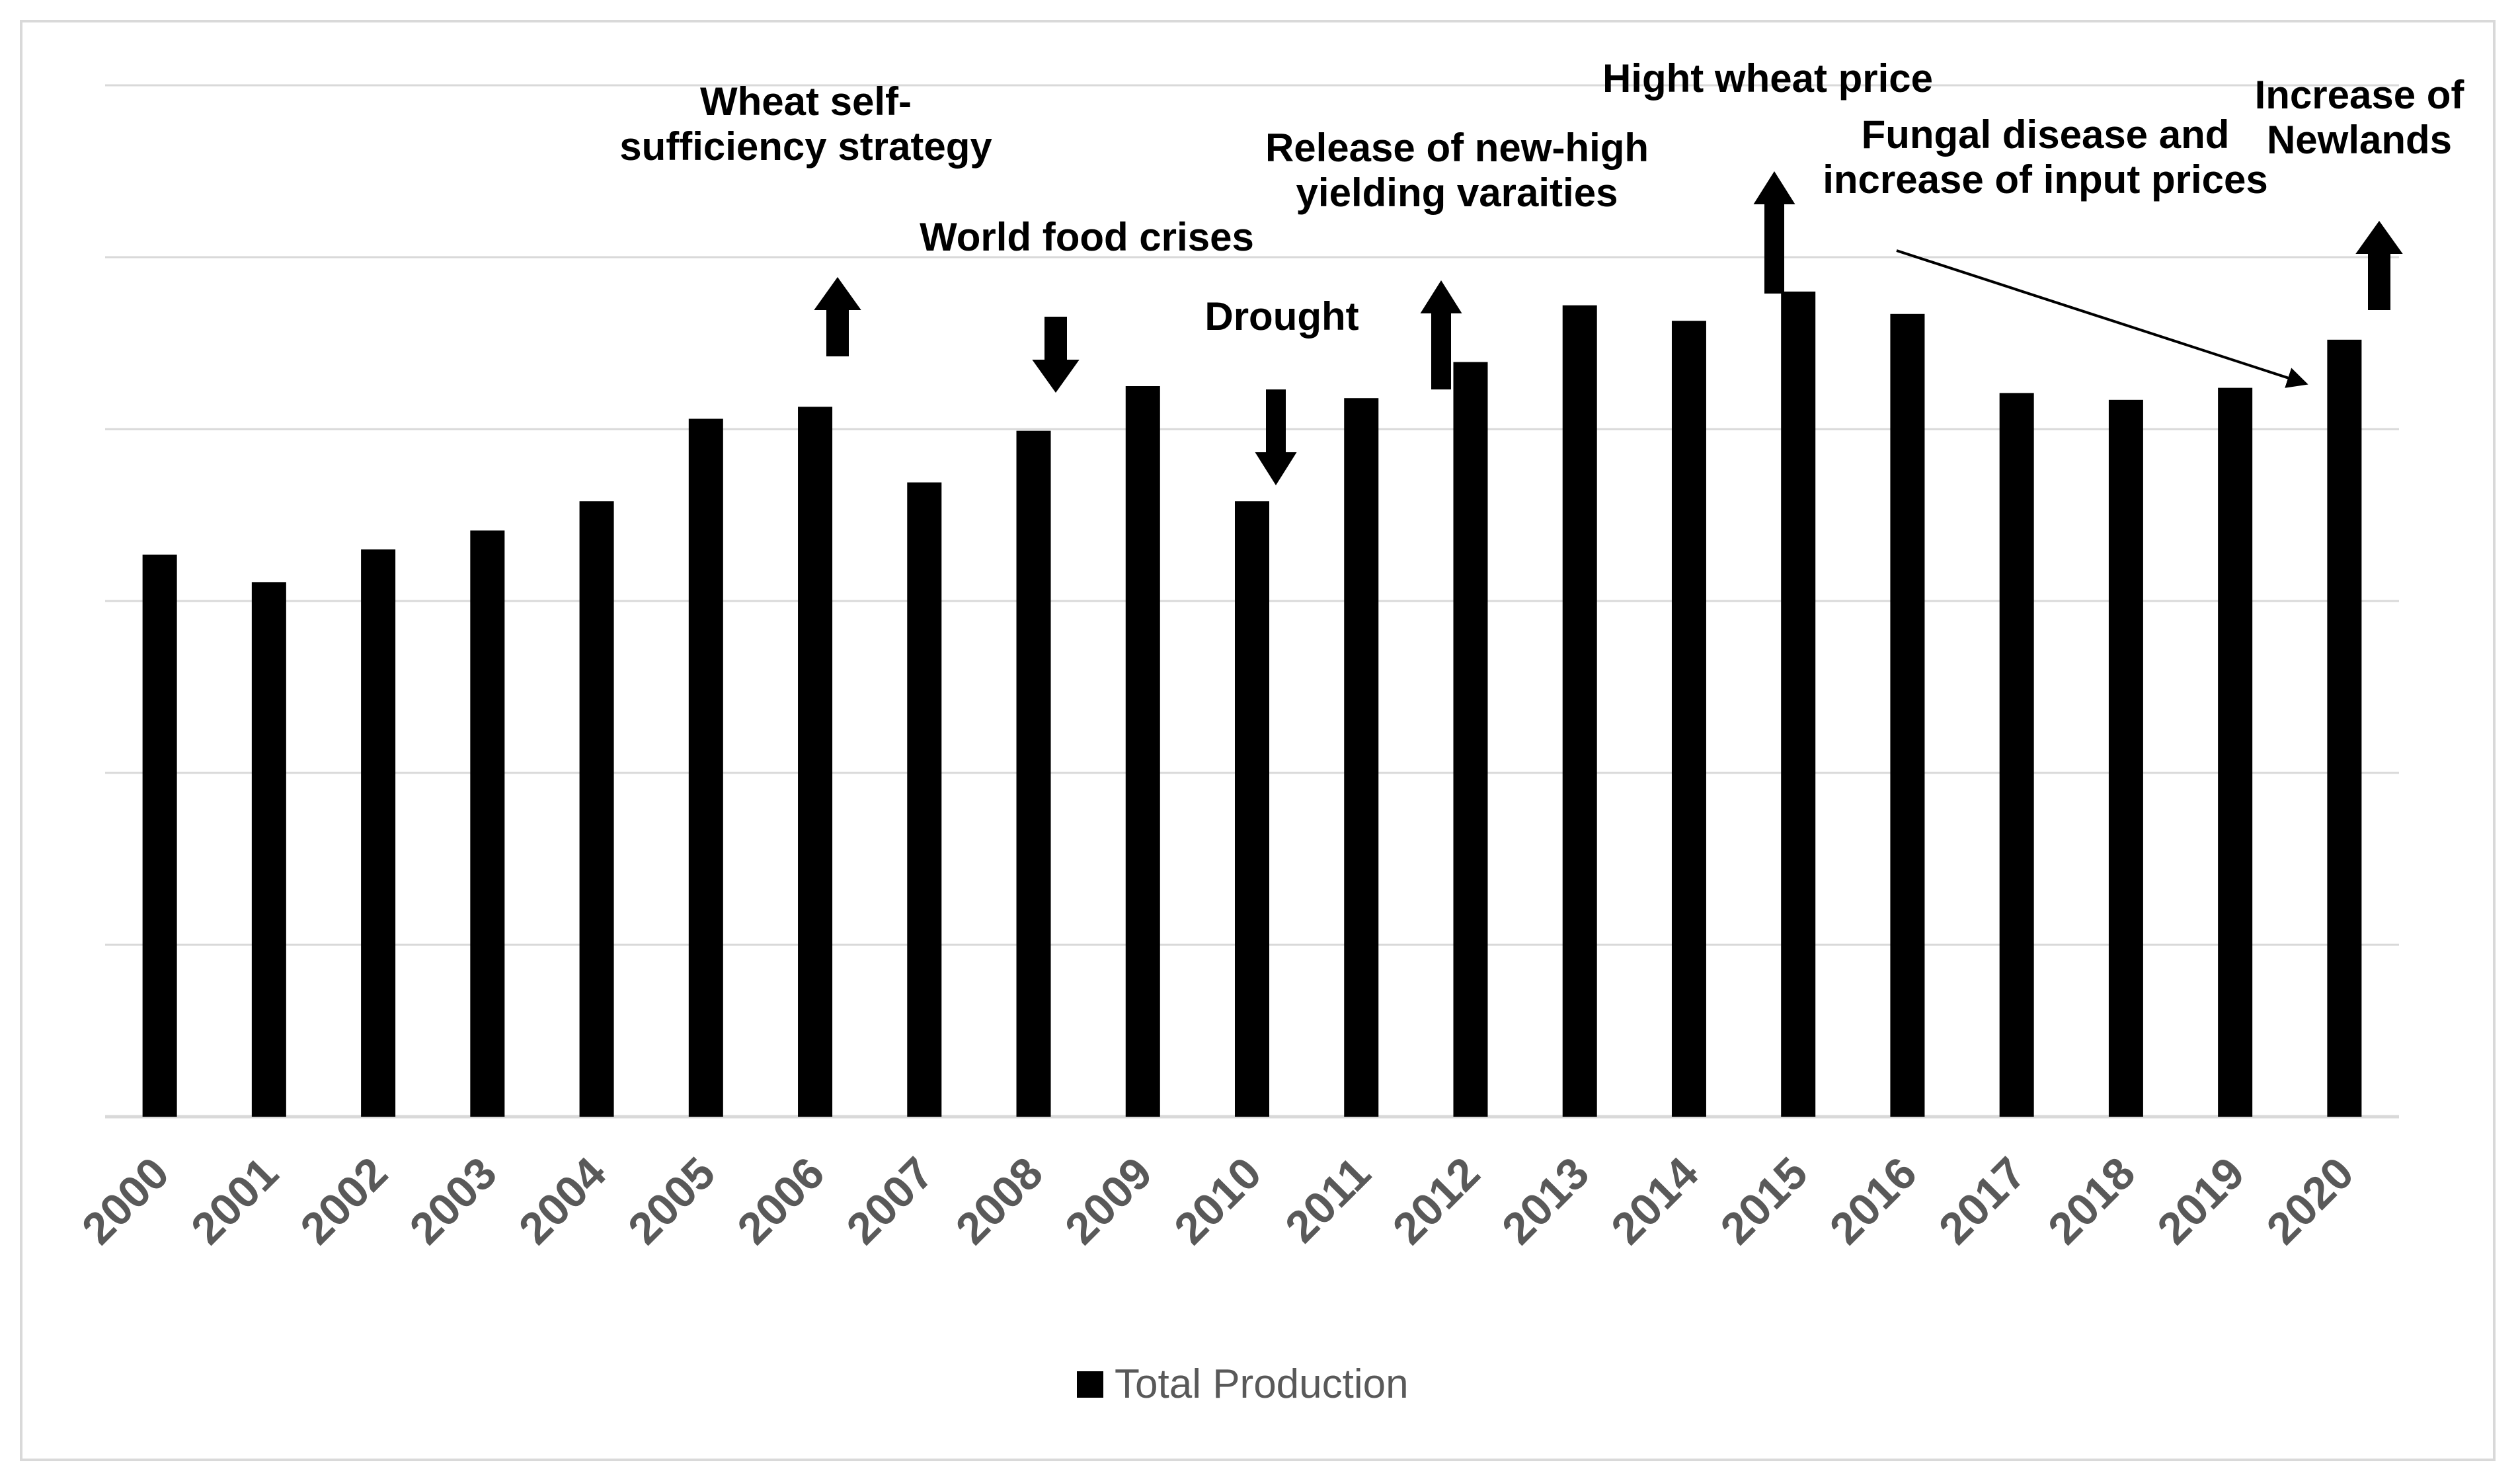  Describe the element at coordinates (1655, 1201) in the screenshot. I see `x-tick-label-2014: 2014` at that location.